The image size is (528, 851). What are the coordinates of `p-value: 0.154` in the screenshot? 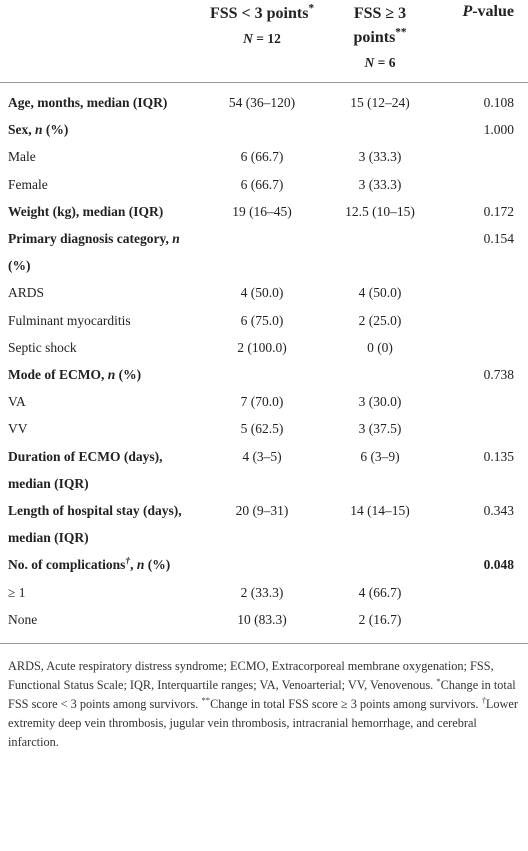 It's located at (481, 252).